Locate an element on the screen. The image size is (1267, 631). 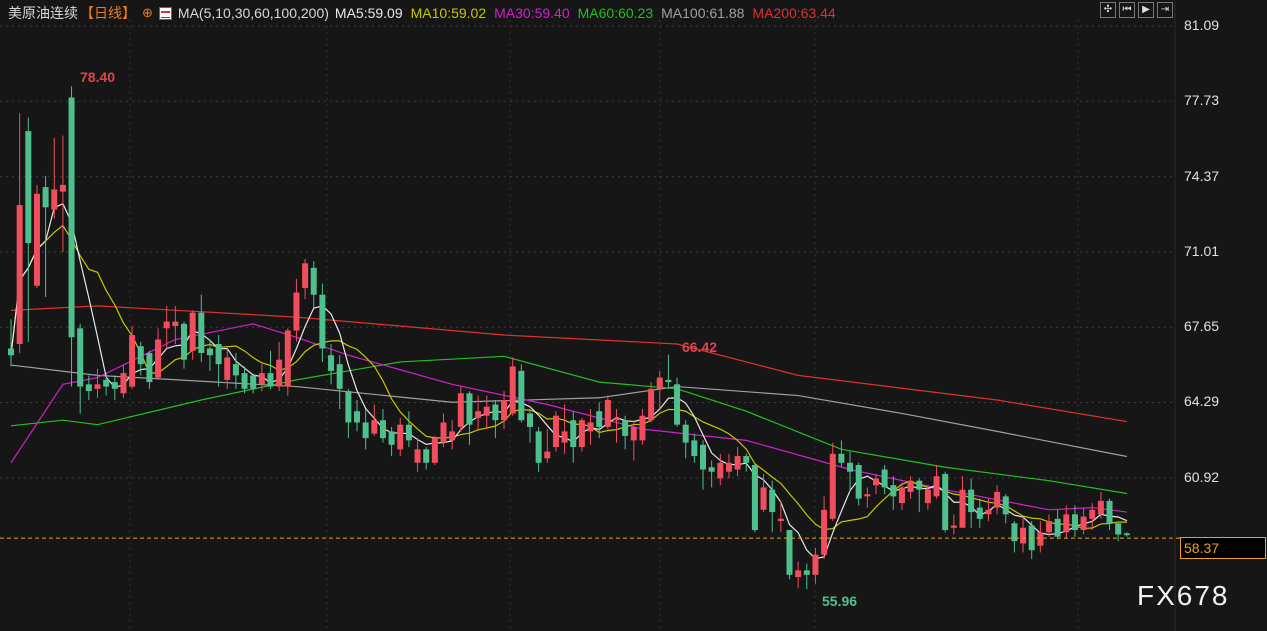
exit-icon: ⇥ is located at coordinates (1165, 10).